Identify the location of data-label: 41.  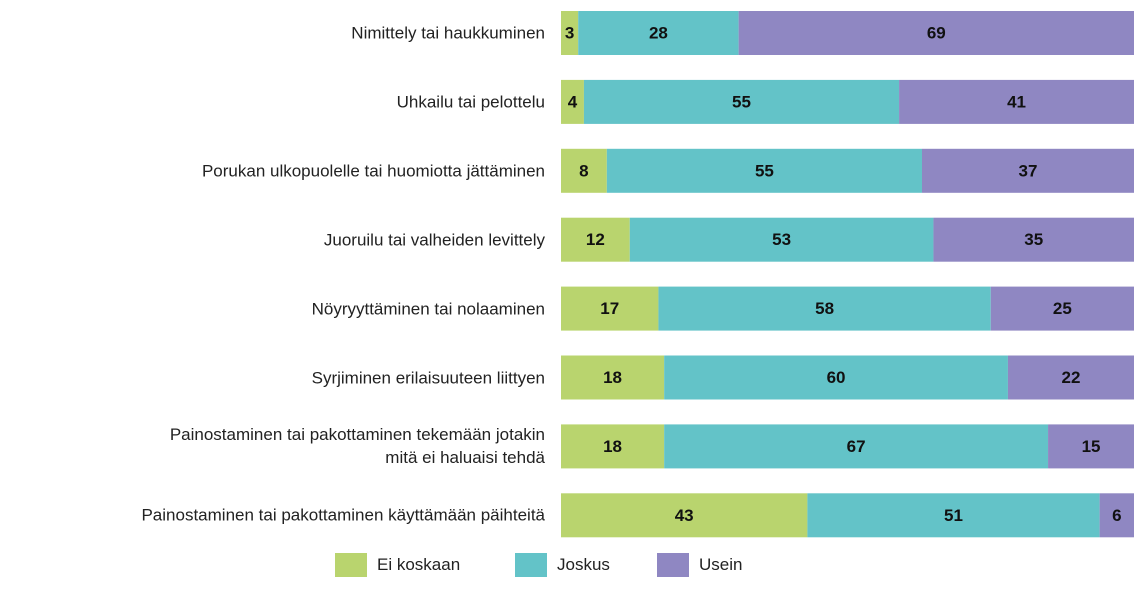
(1016, 101).